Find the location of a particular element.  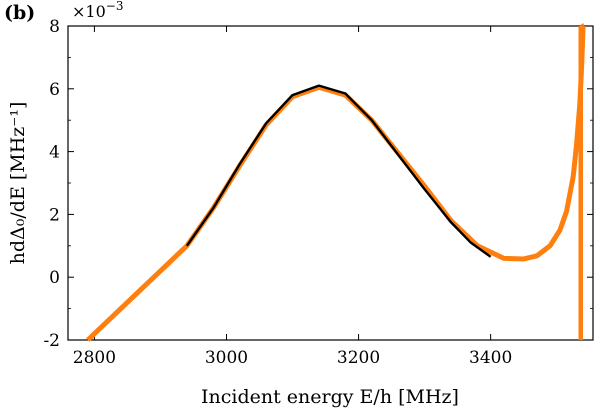

panel-label: (b) is located at coordinates (19, 13).